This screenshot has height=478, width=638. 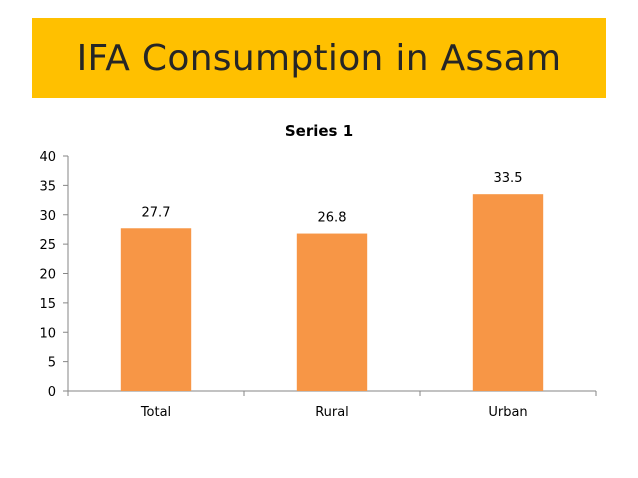 I want to click on x-tick-label: Urban, so click(x=507, y=412).